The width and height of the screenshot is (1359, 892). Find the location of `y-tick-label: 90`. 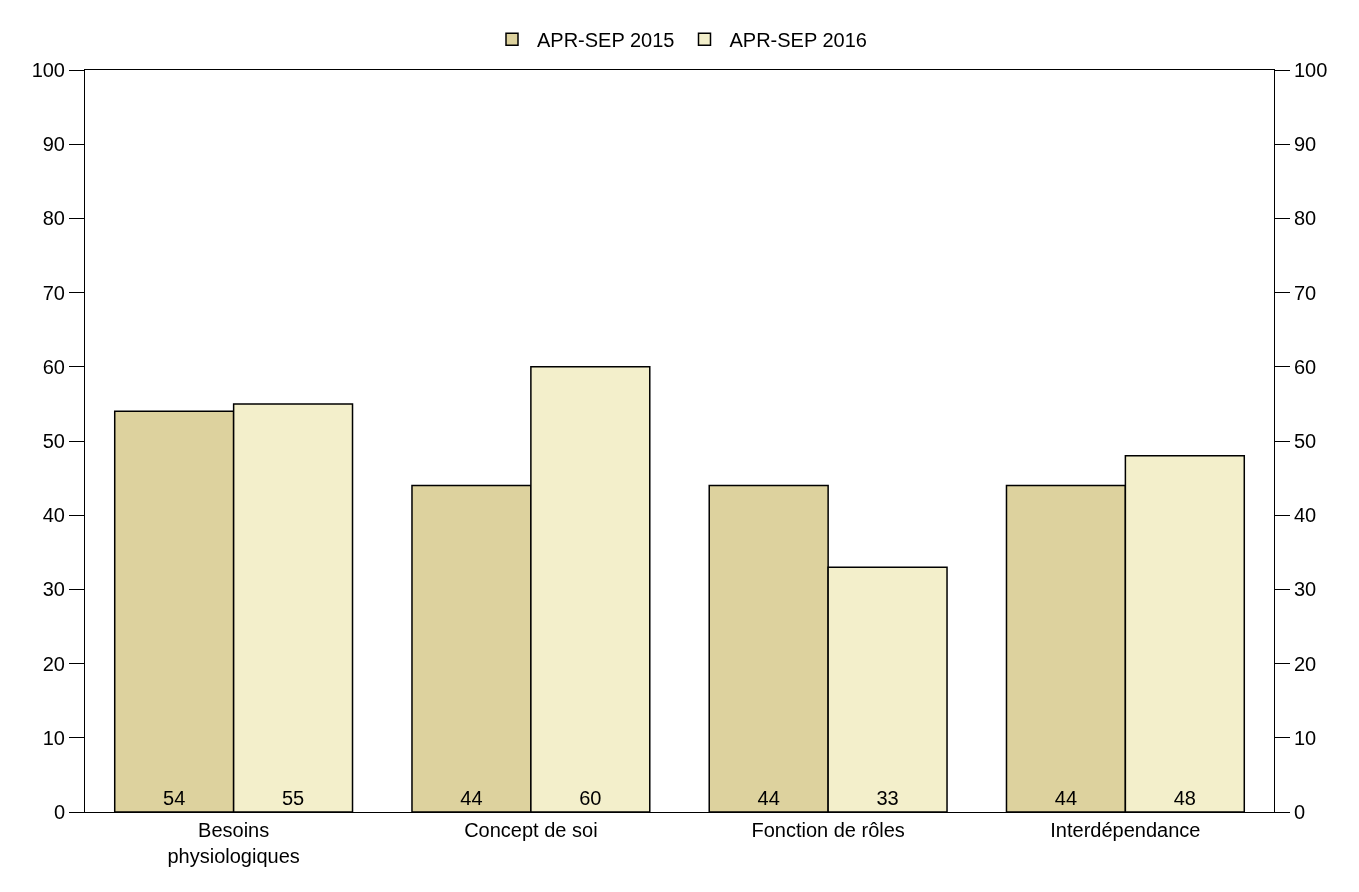

y-tick-label: 90 is located at coordinates (53, 144).